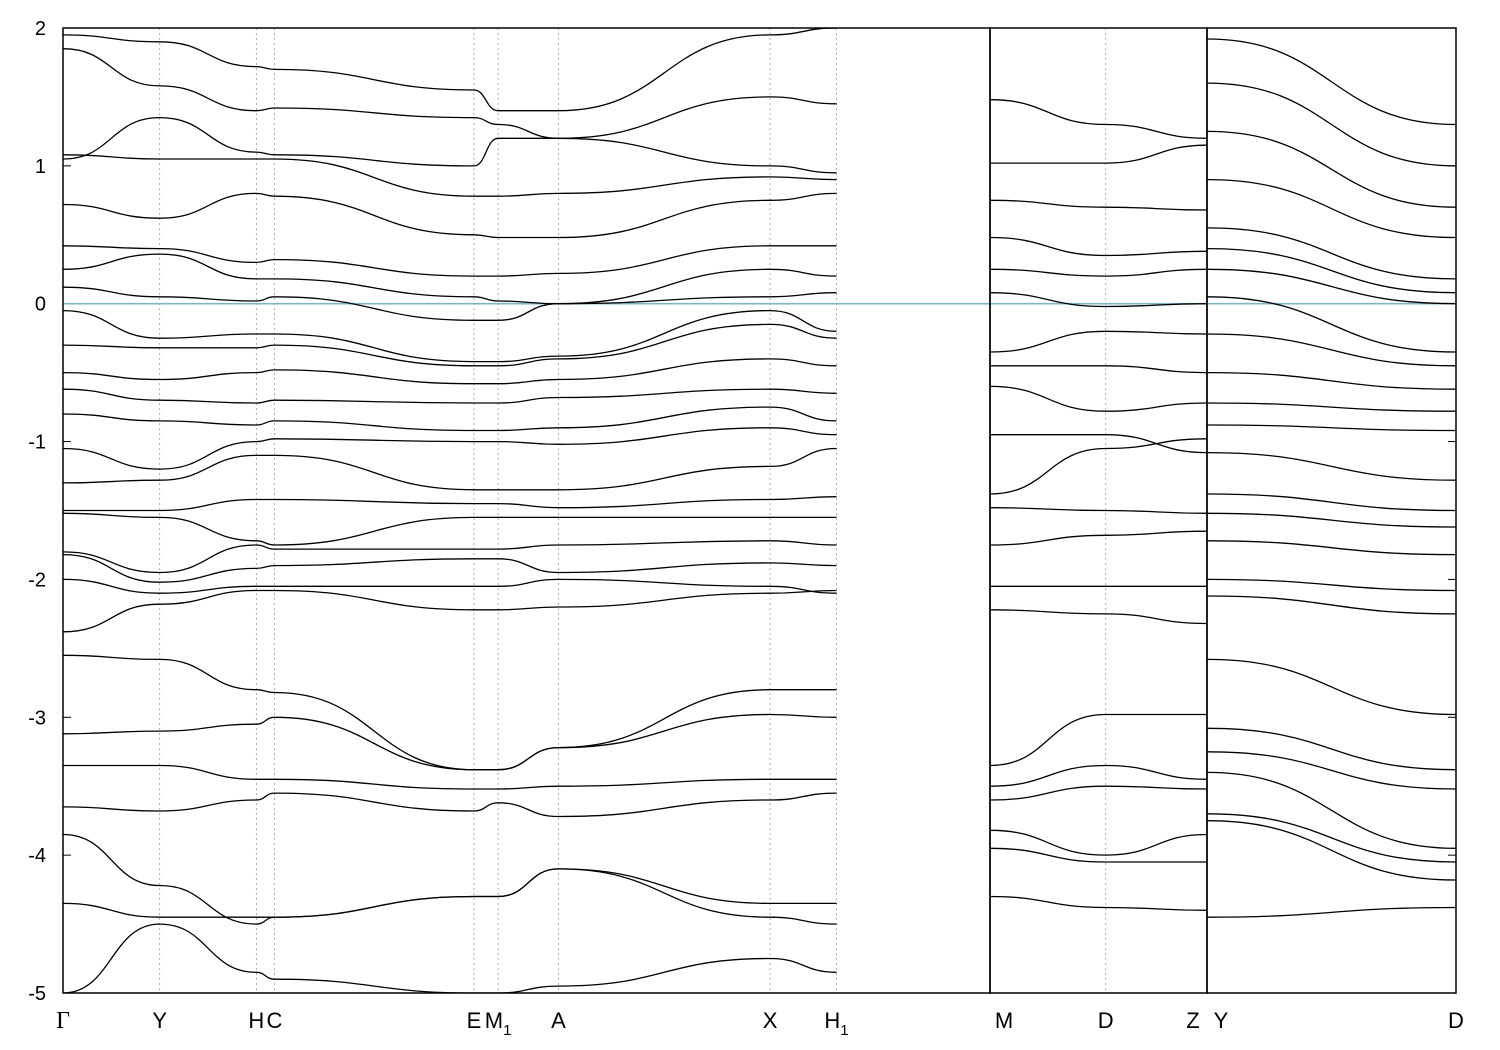  I want to click on y-tick-label: -3, so click(37, 718).